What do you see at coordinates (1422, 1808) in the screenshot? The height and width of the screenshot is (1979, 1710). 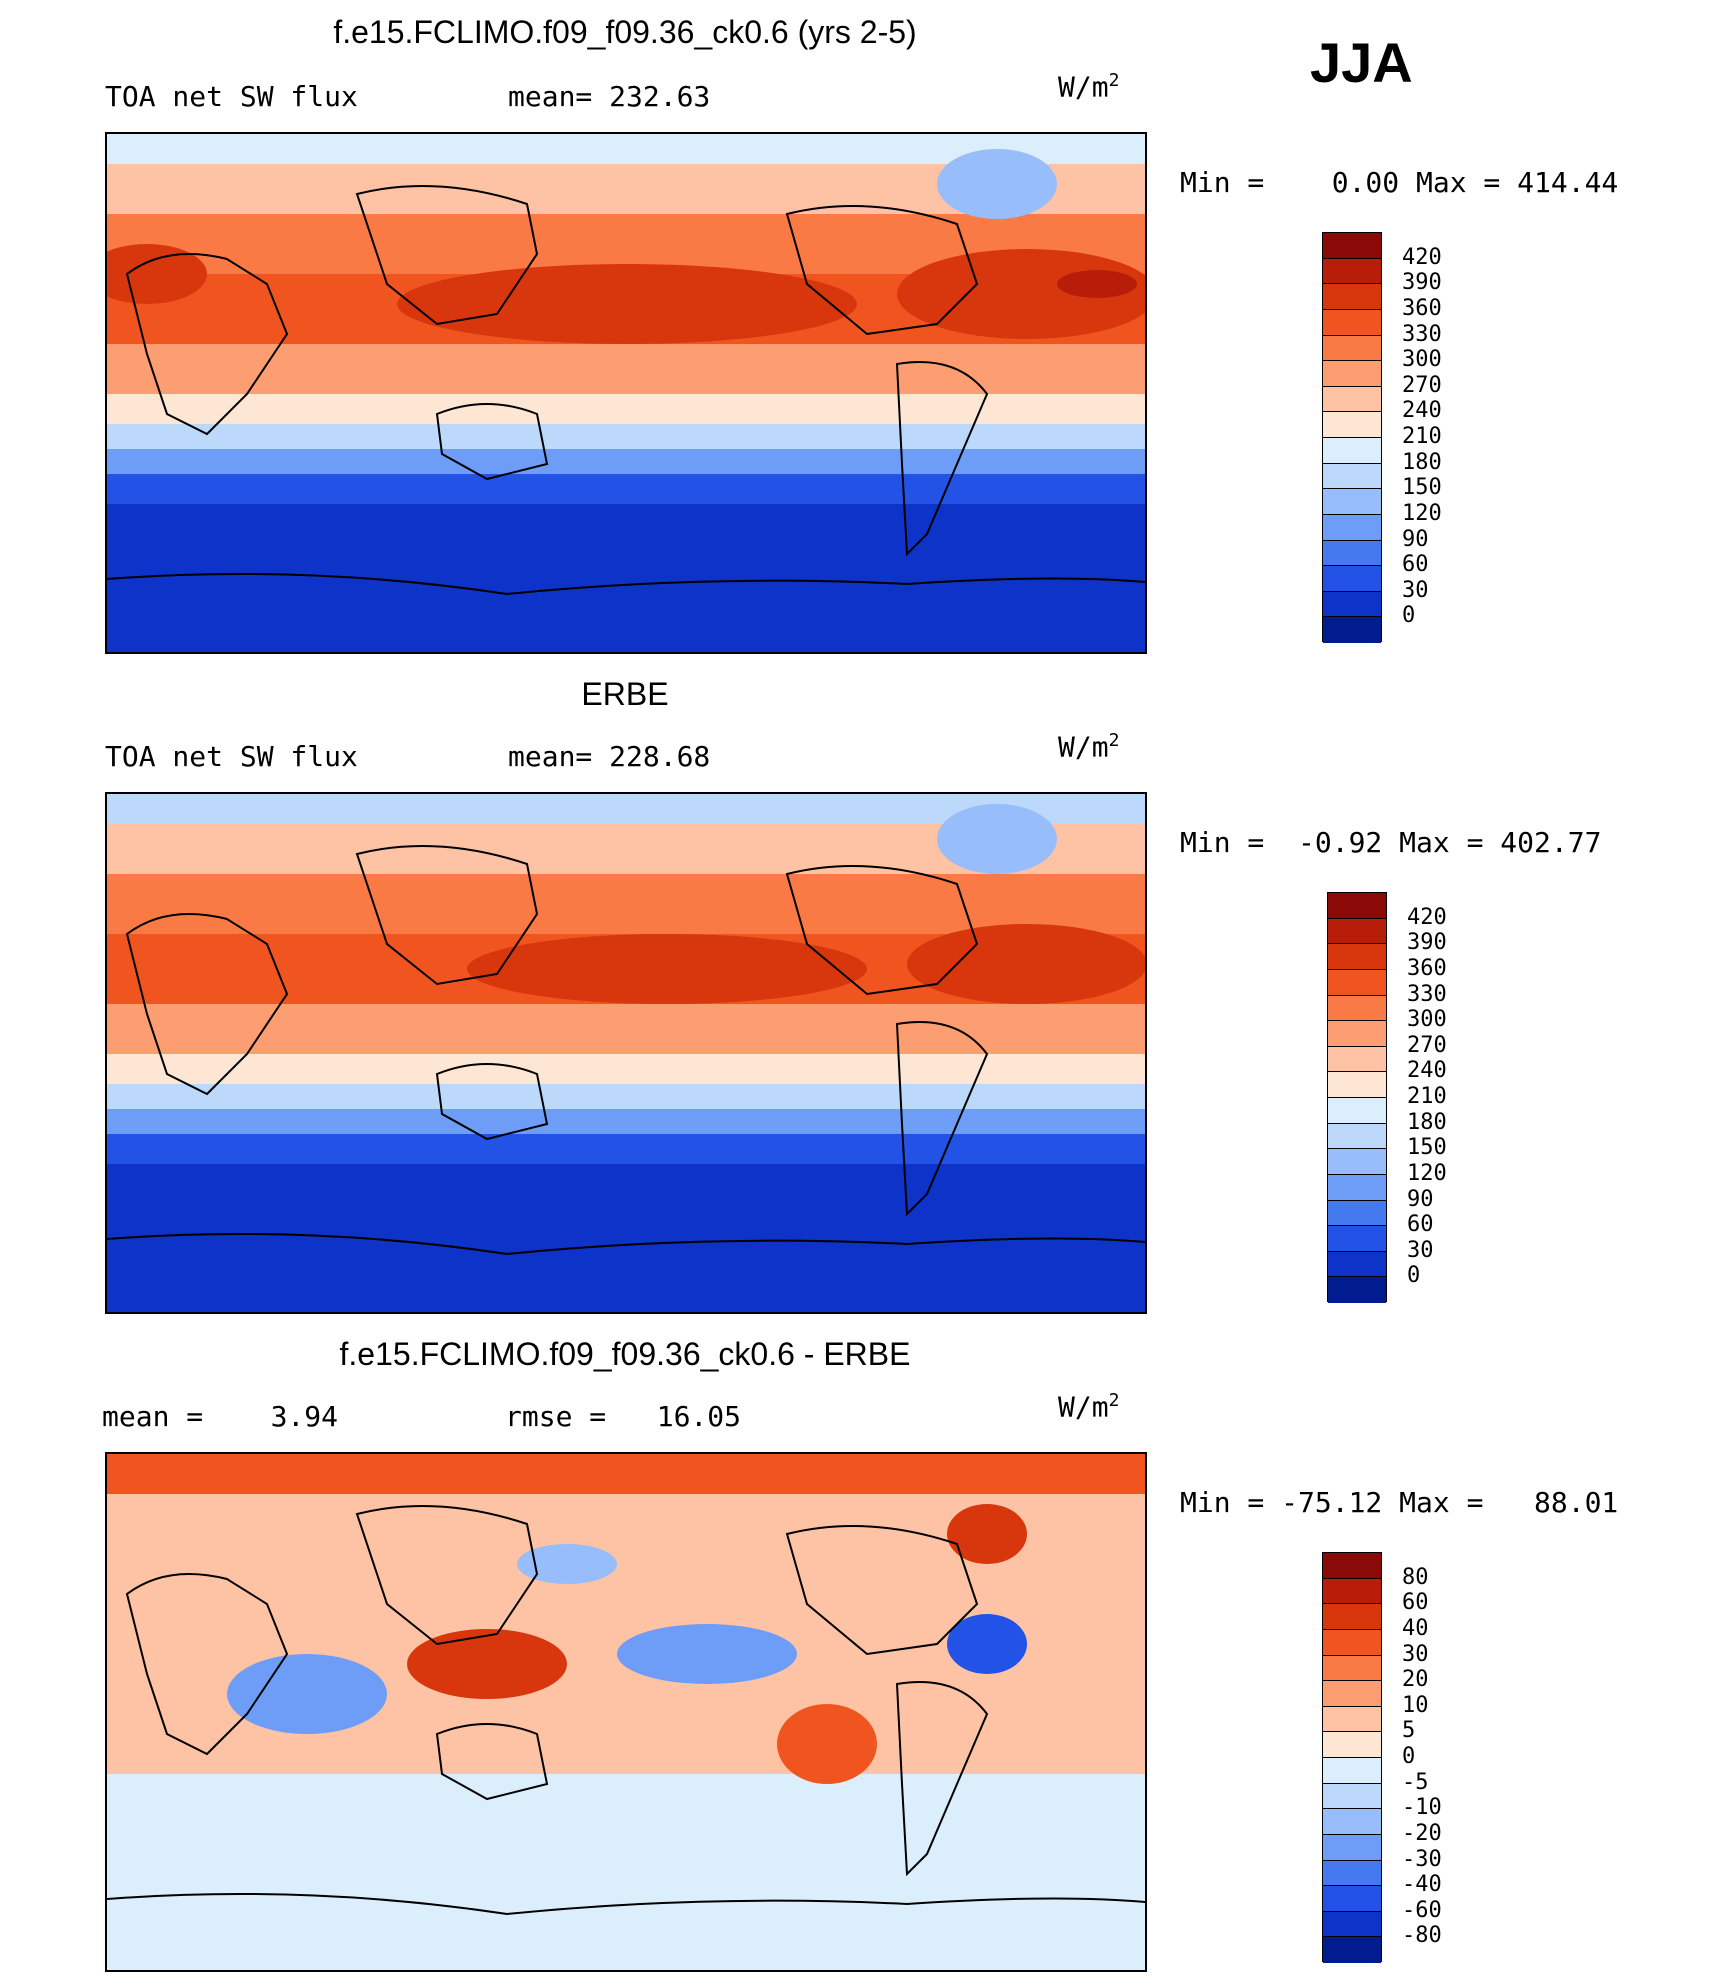 I see `colorbar-tick-label: -10` at bounding box center [1422, 1808].